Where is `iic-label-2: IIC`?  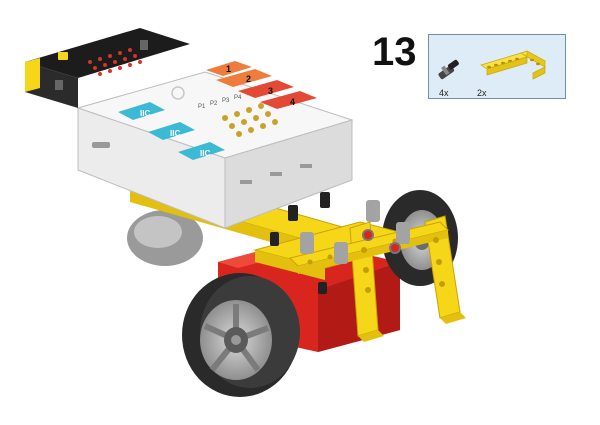 iic-label-2: IIC is located at coordinates (175, 133).